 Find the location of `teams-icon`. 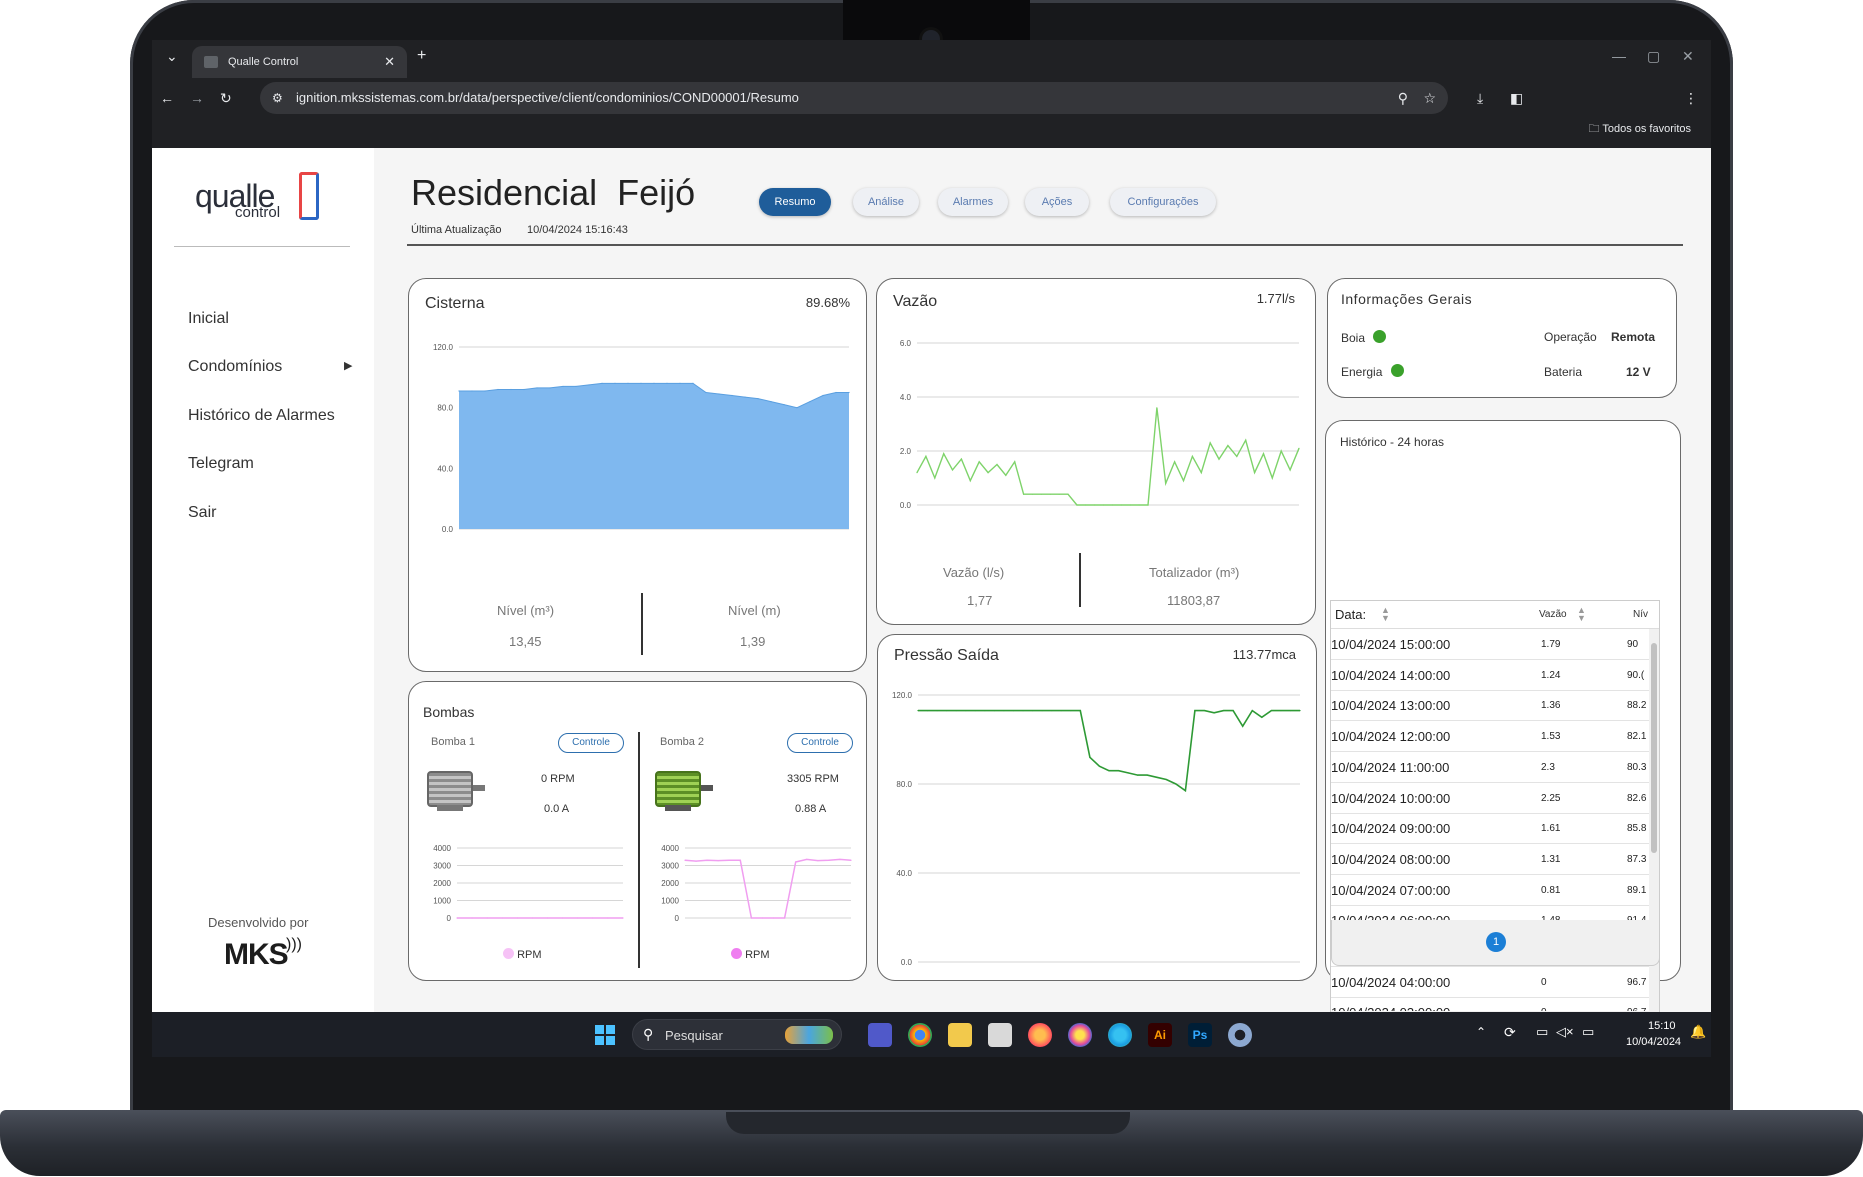

teams-icon is located at coordinates (880, 1035).